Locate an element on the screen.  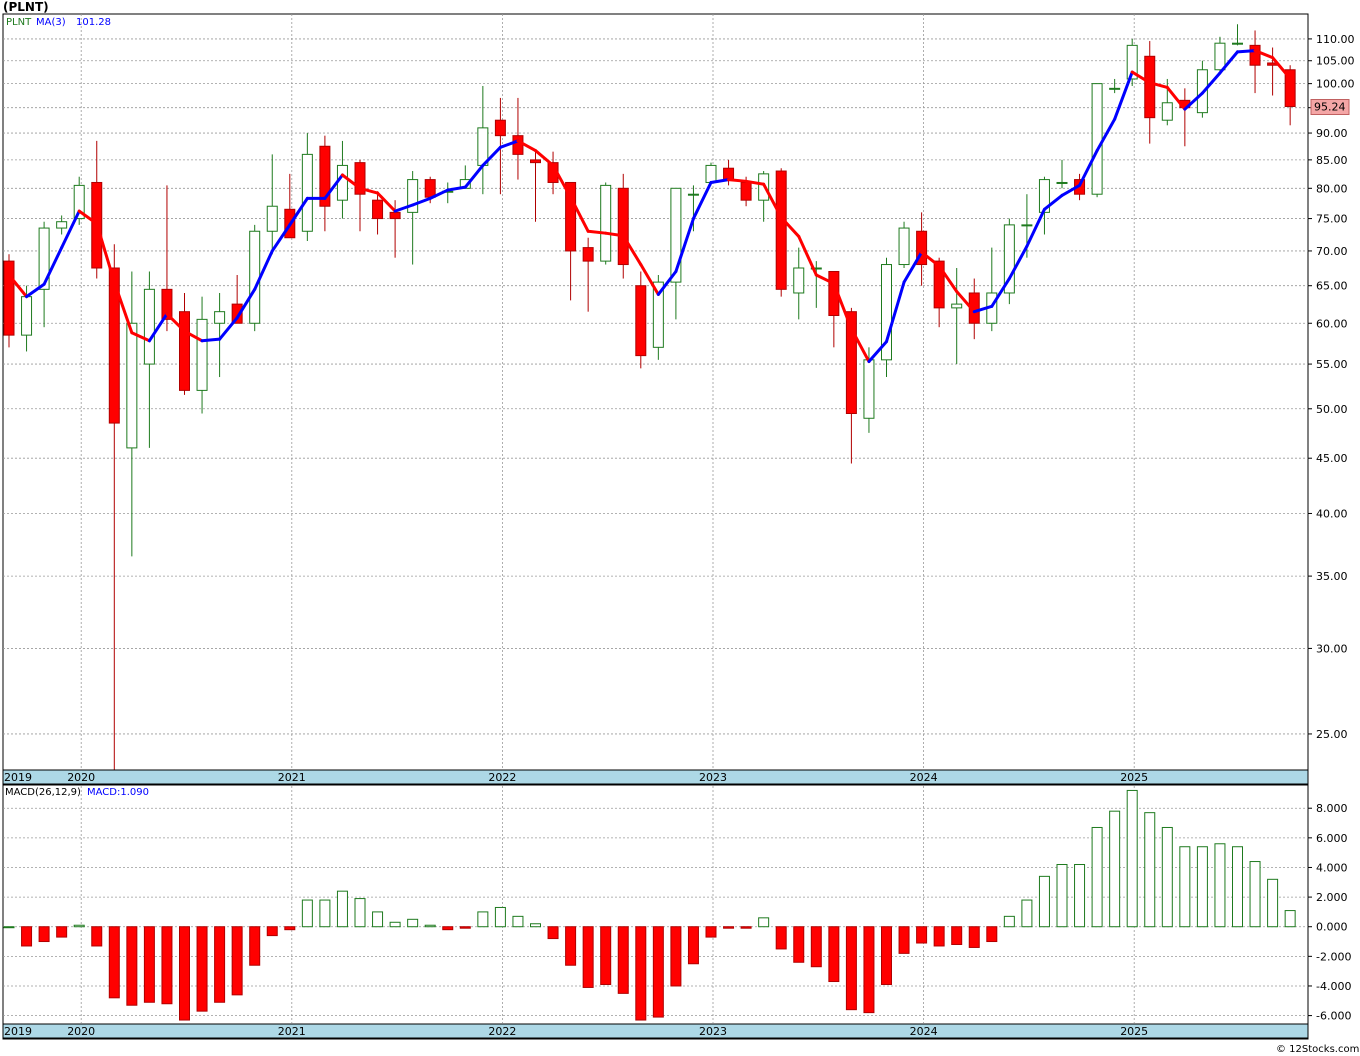
price-y-tick-label: 30.00 is located at coordinates (1332, 648).